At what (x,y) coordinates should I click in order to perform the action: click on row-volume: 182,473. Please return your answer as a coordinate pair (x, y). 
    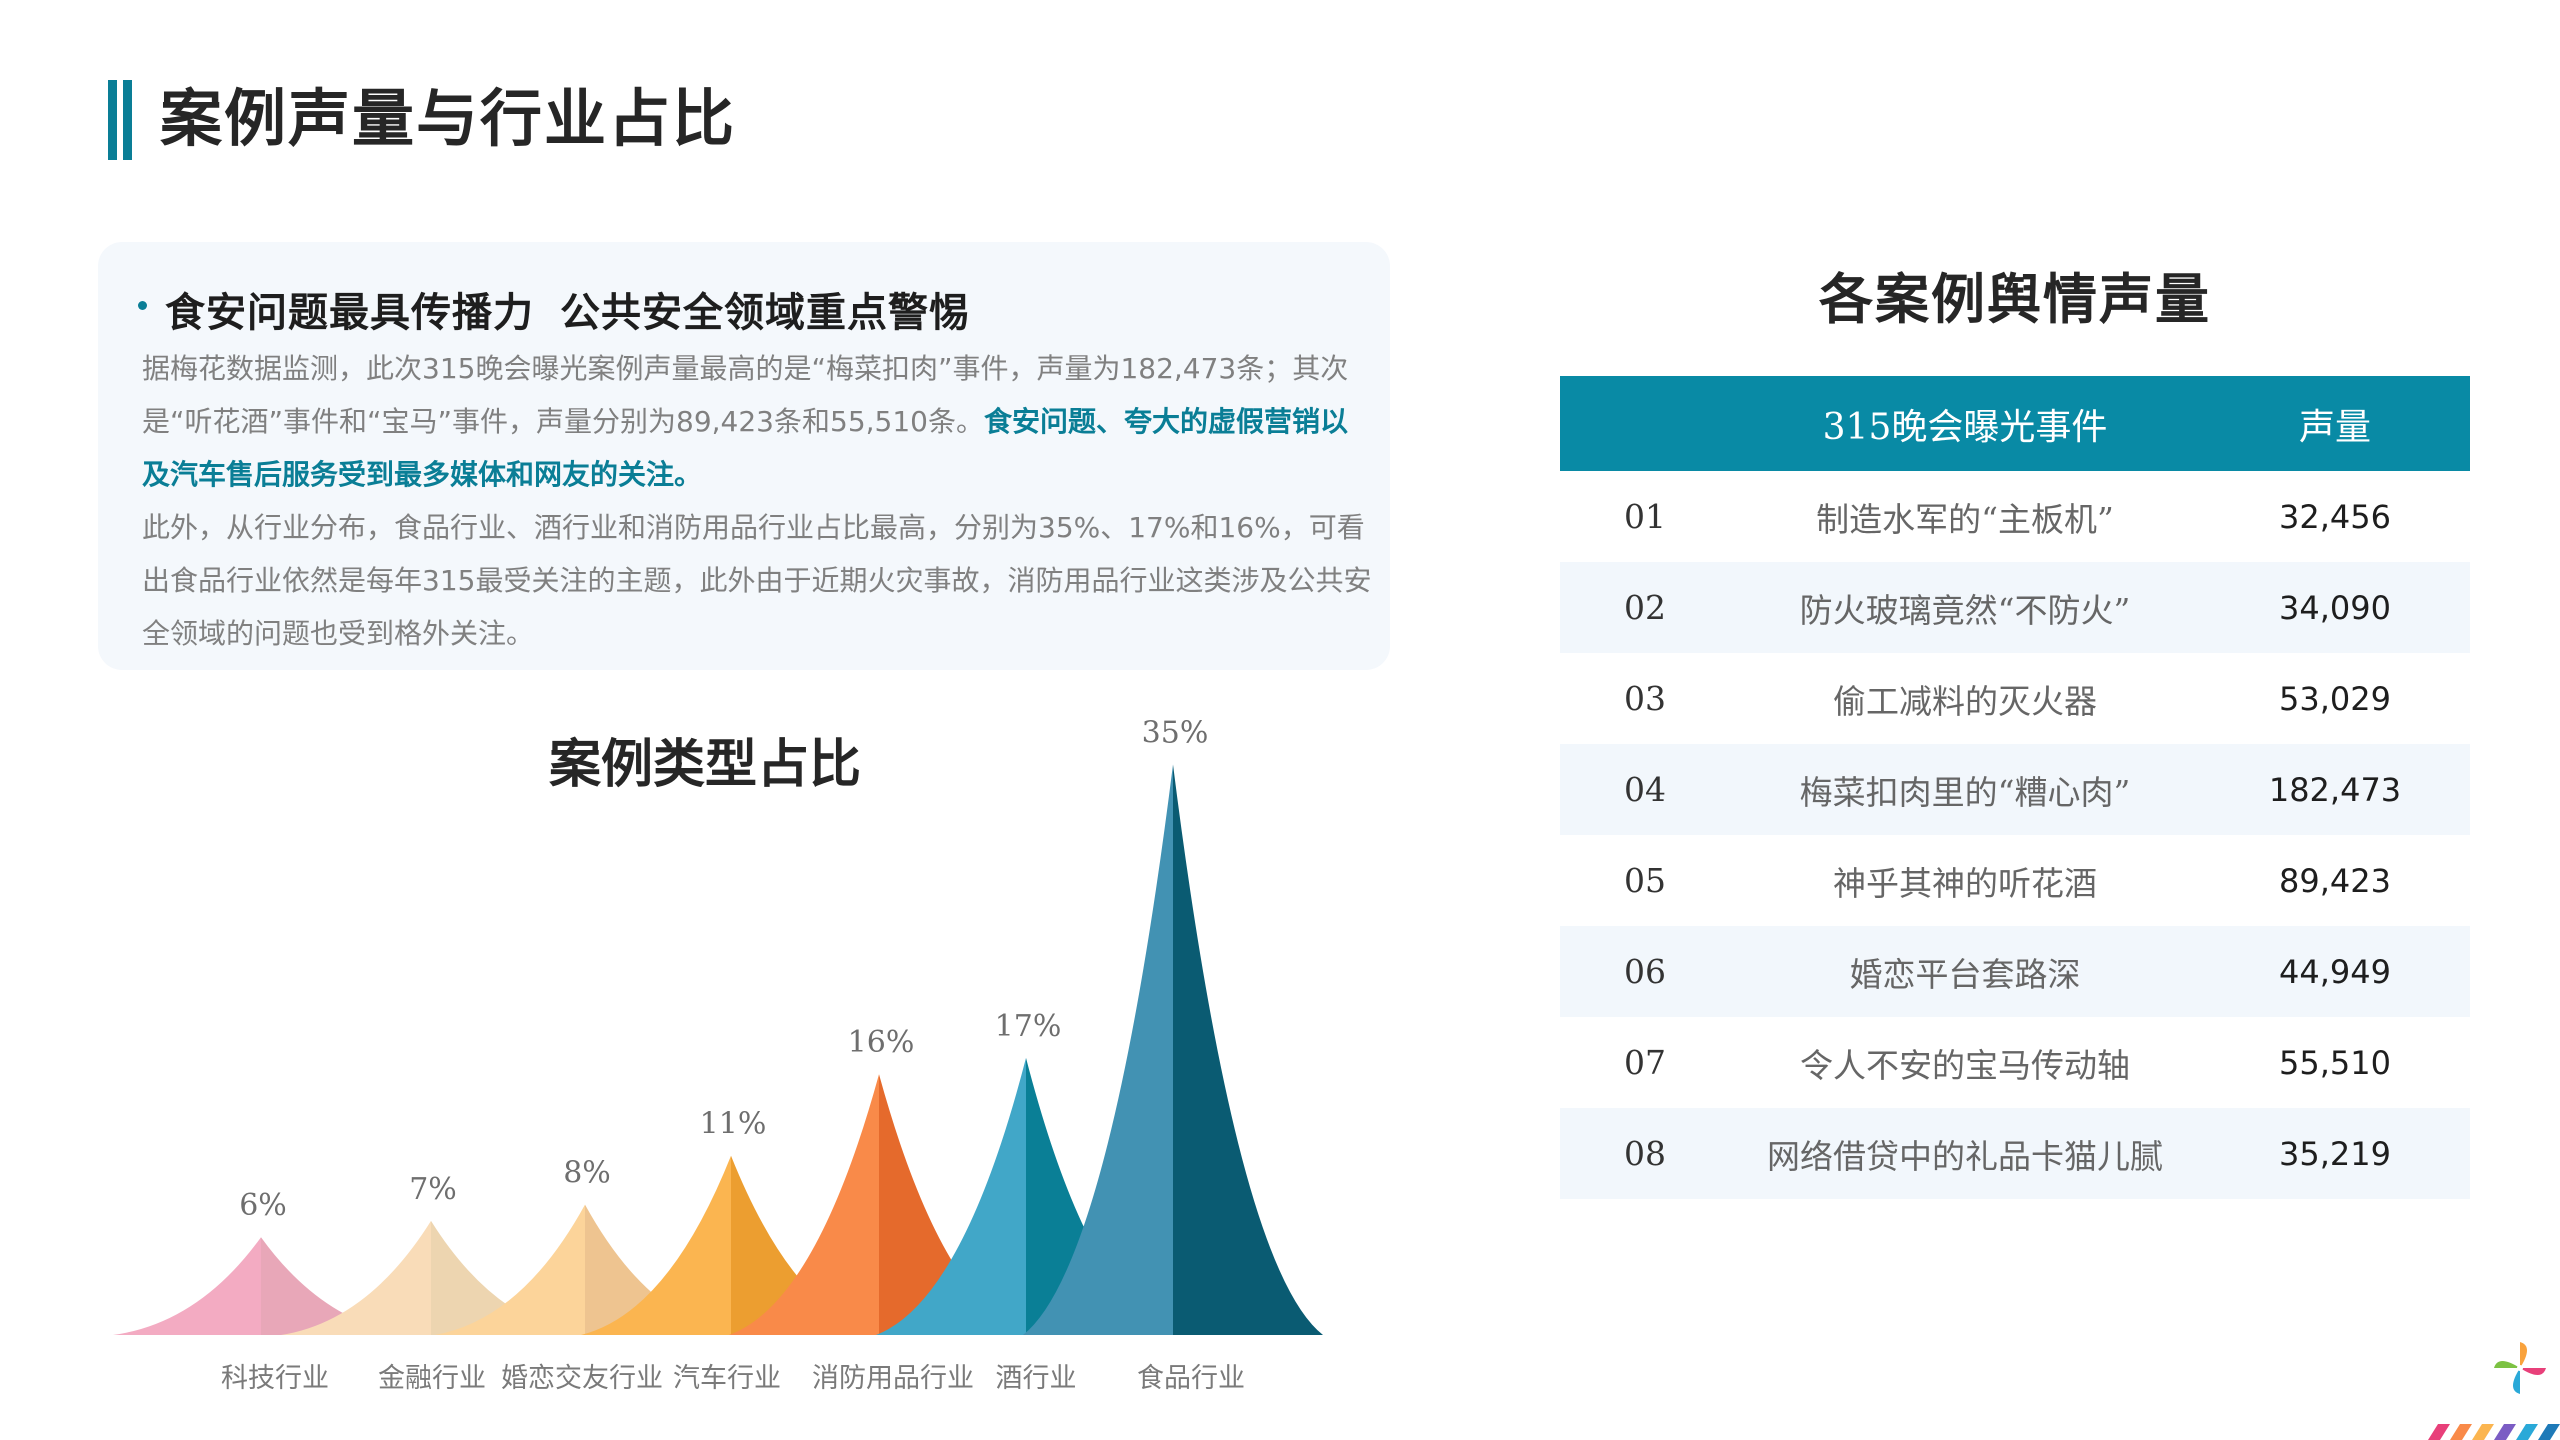
    Looking at the image, I should click on (2335, 789).